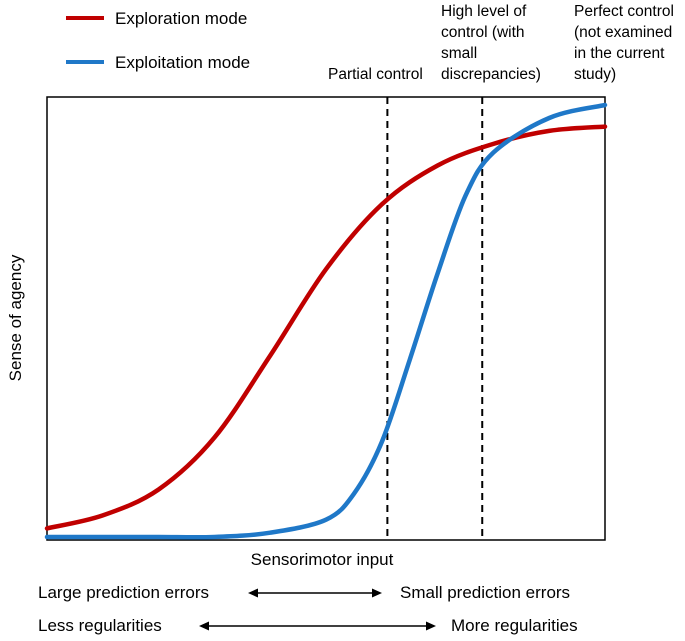 The height and width of the screenshot is (641, 685). I want to click on regularities-row: Less regularities More regularities, so click(308, 625).